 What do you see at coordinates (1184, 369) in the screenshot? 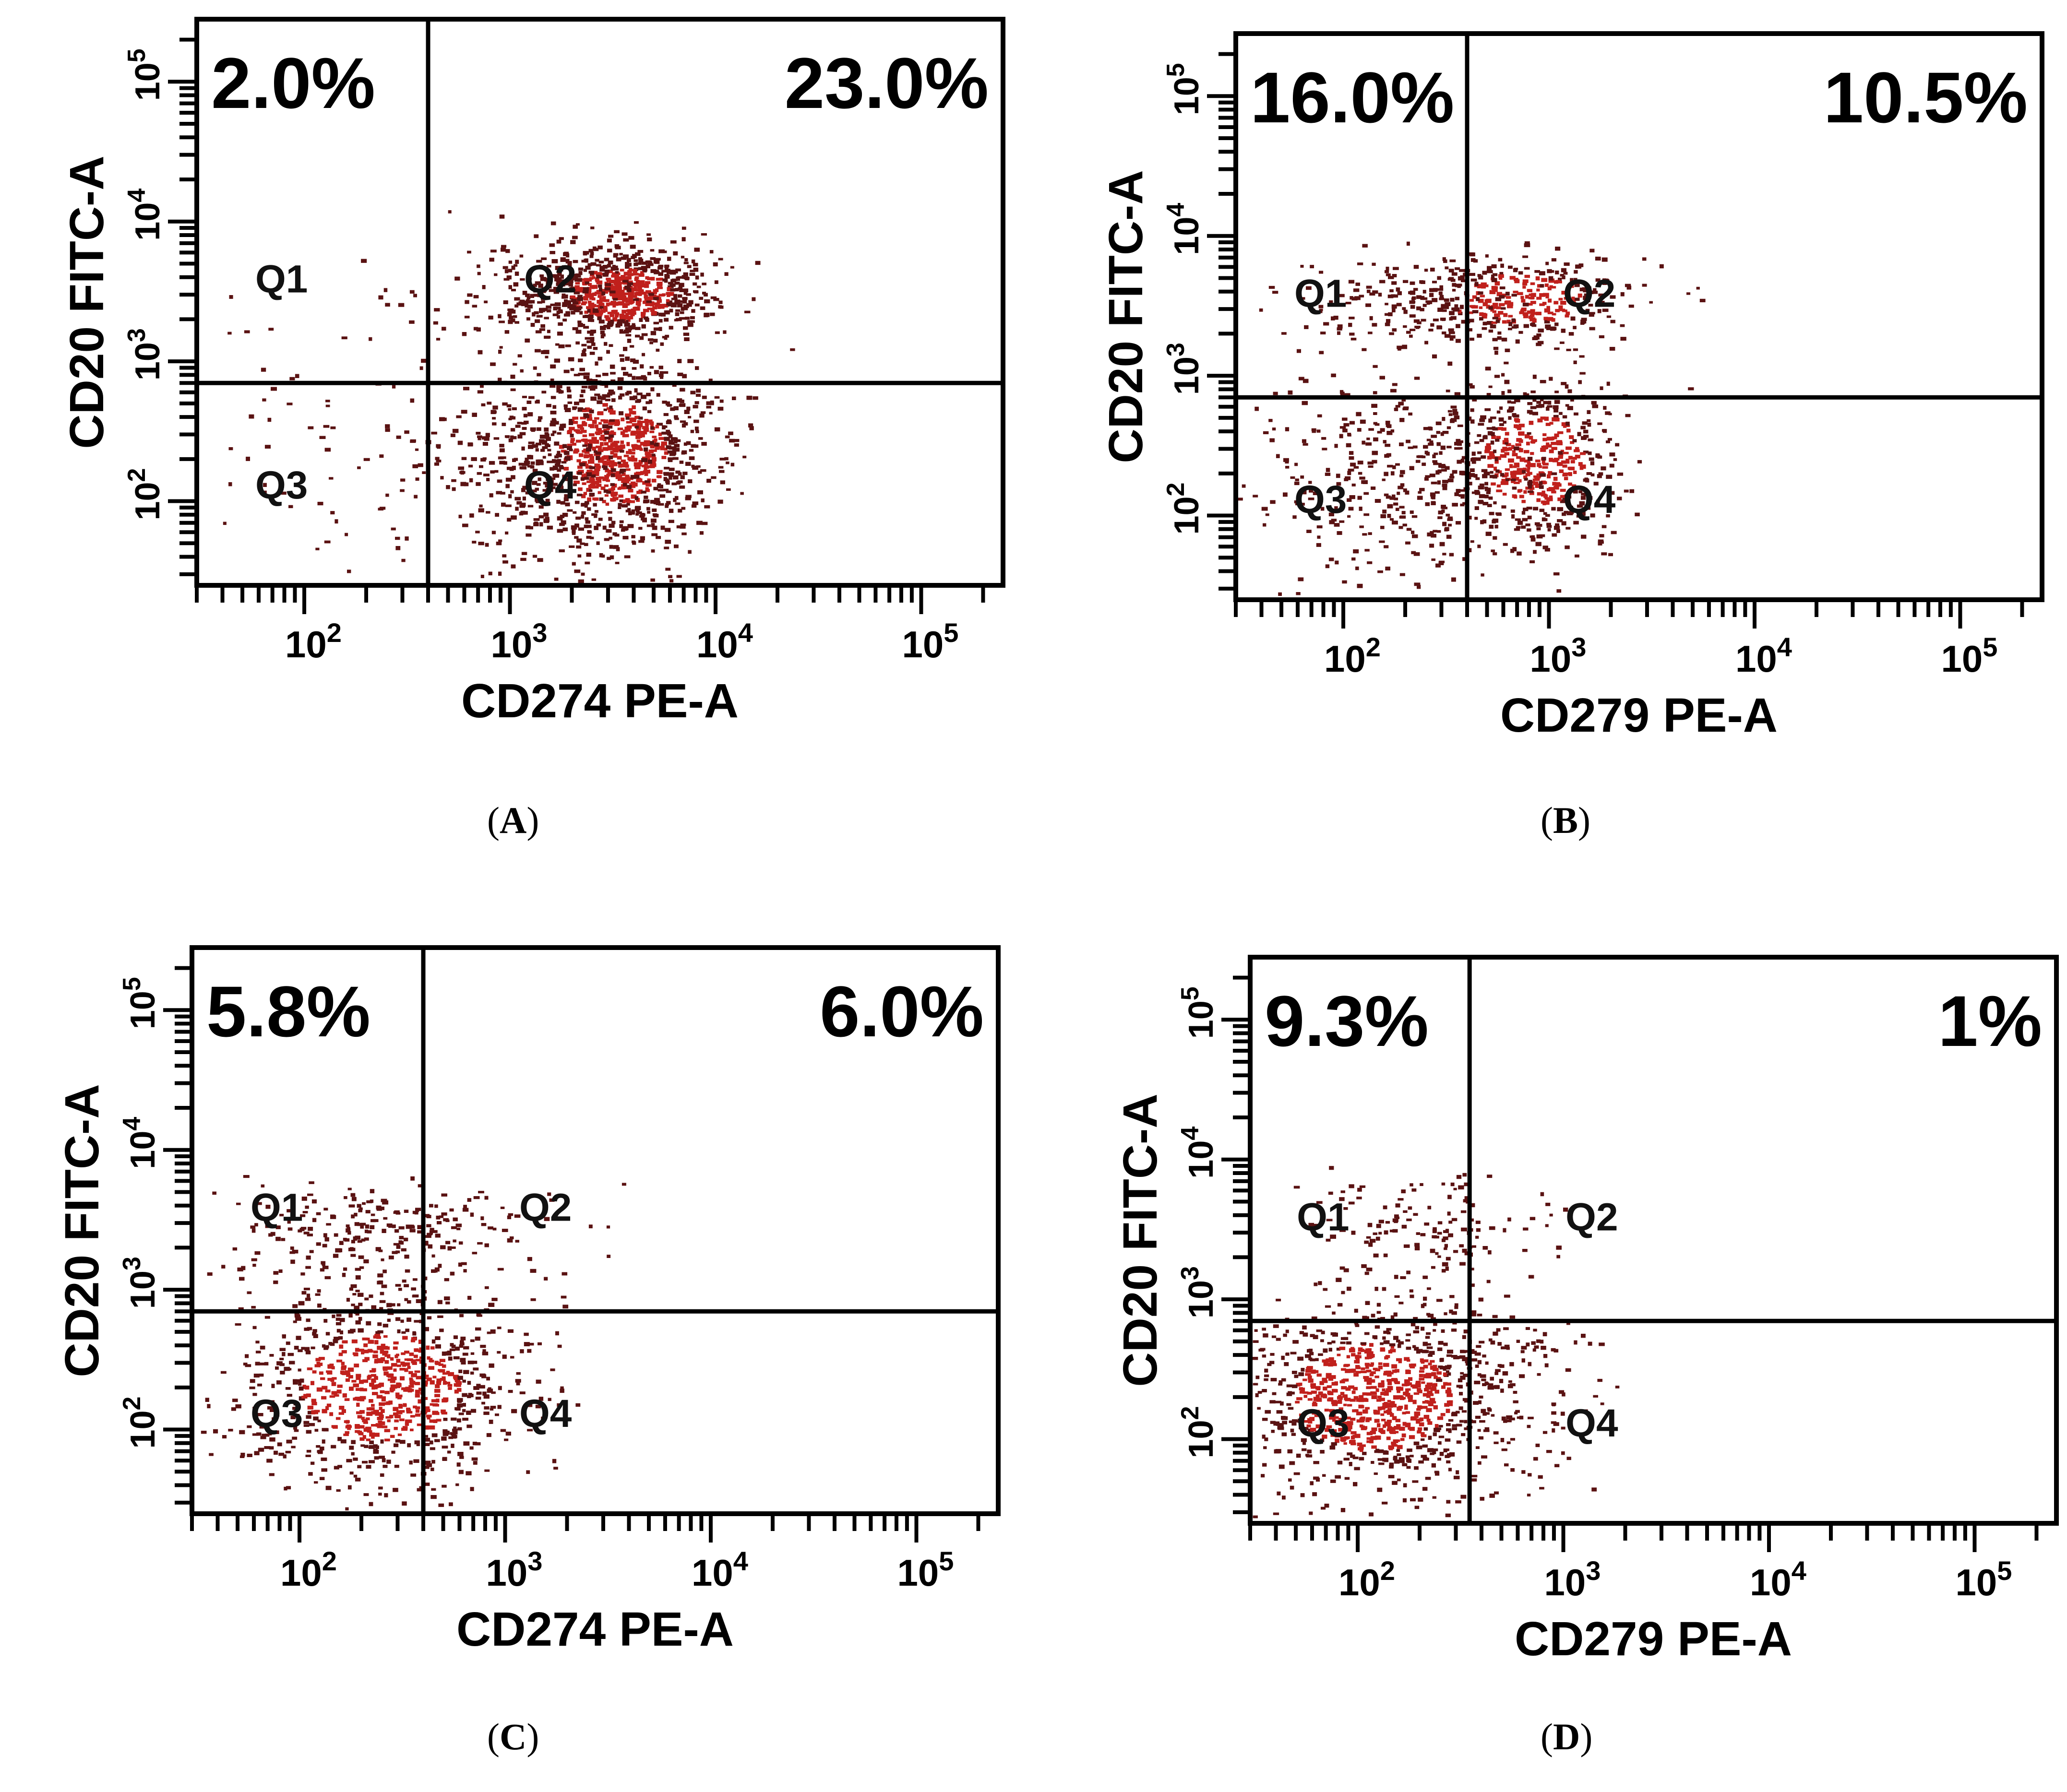
I see `pb-y-tick-text: 10³` at bounding box center [1184, 369].